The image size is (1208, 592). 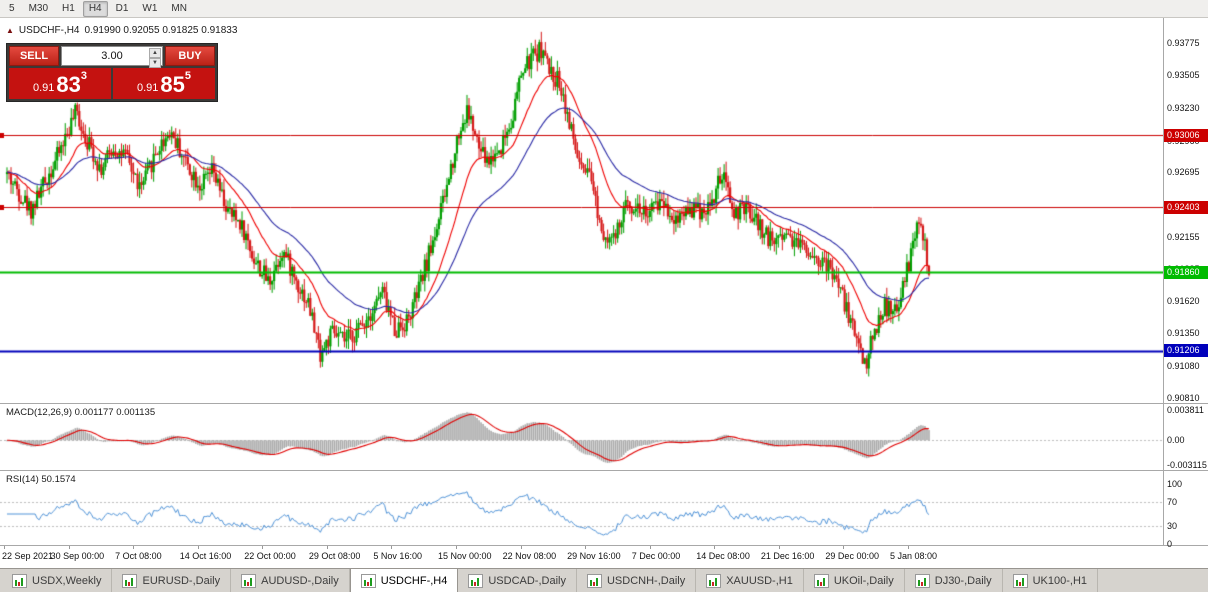 I want to click on chart-tab-eurusd-daily: EURUSD-,Daily, so click(x=172, y=580).